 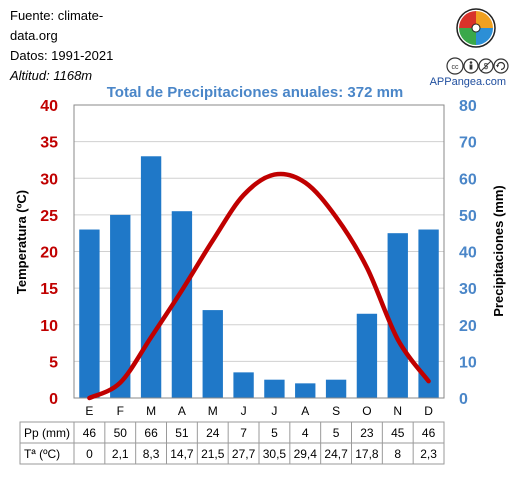 I want to click on right-tick-label: 30, so click(x=468, y=289).